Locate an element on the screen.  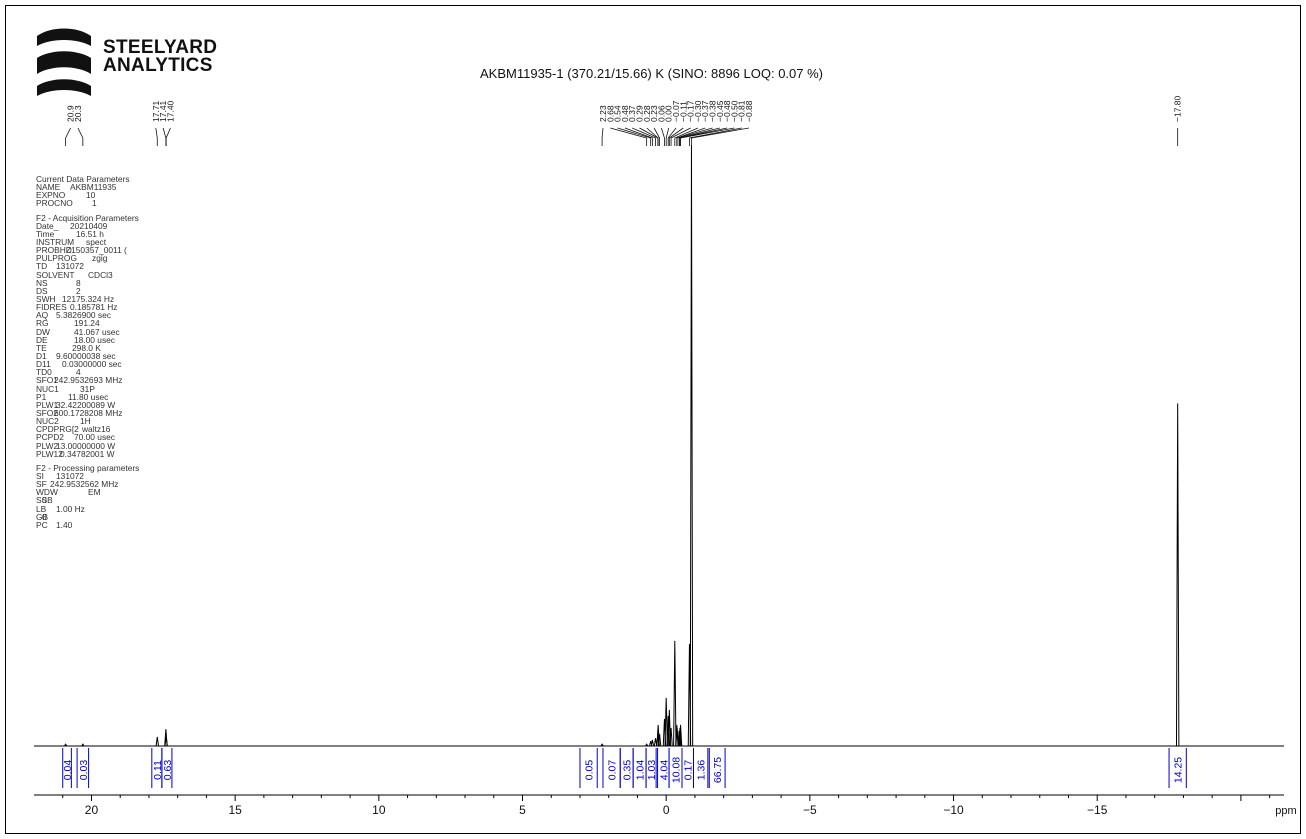
parameter-key: D1 is located at coordinates (41, 355).